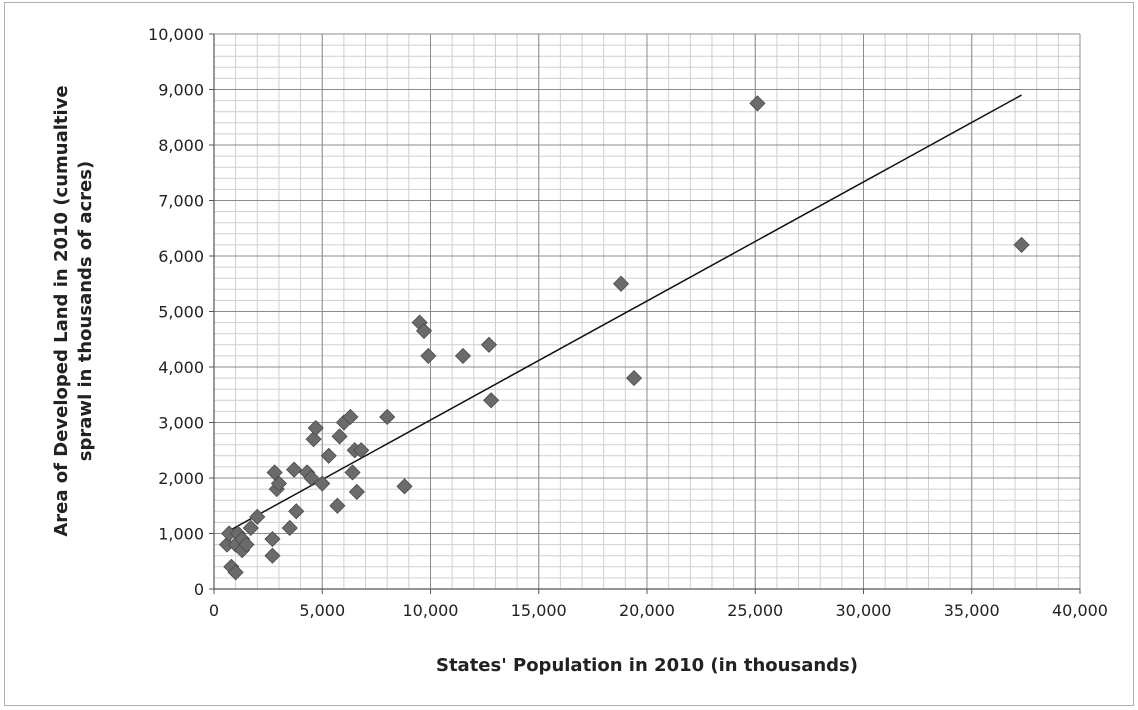 The width and height of the screenshot is (1138, 710). I want to click on y-tick-label: 5,000, so click(181, 312).